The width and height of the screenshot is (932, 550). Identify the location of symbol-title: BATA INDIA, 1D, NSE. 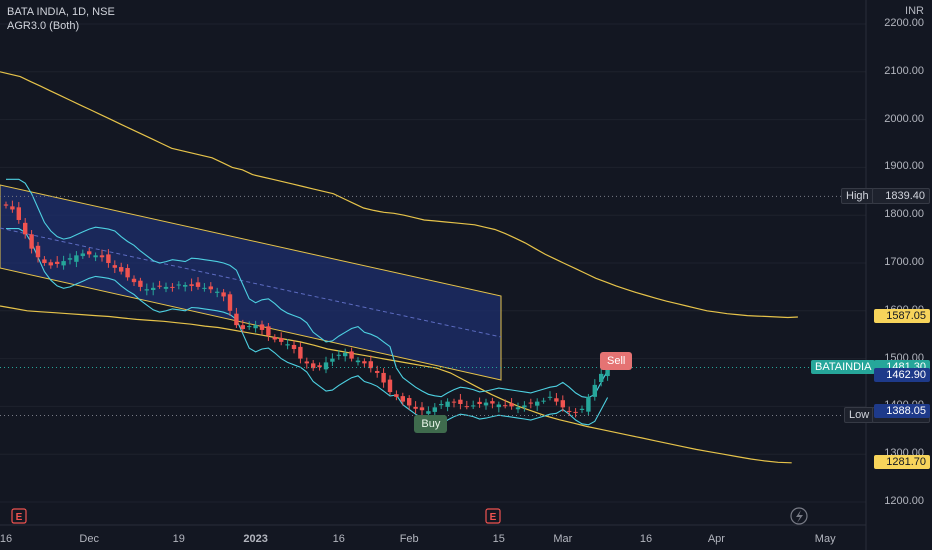
(61, 12).